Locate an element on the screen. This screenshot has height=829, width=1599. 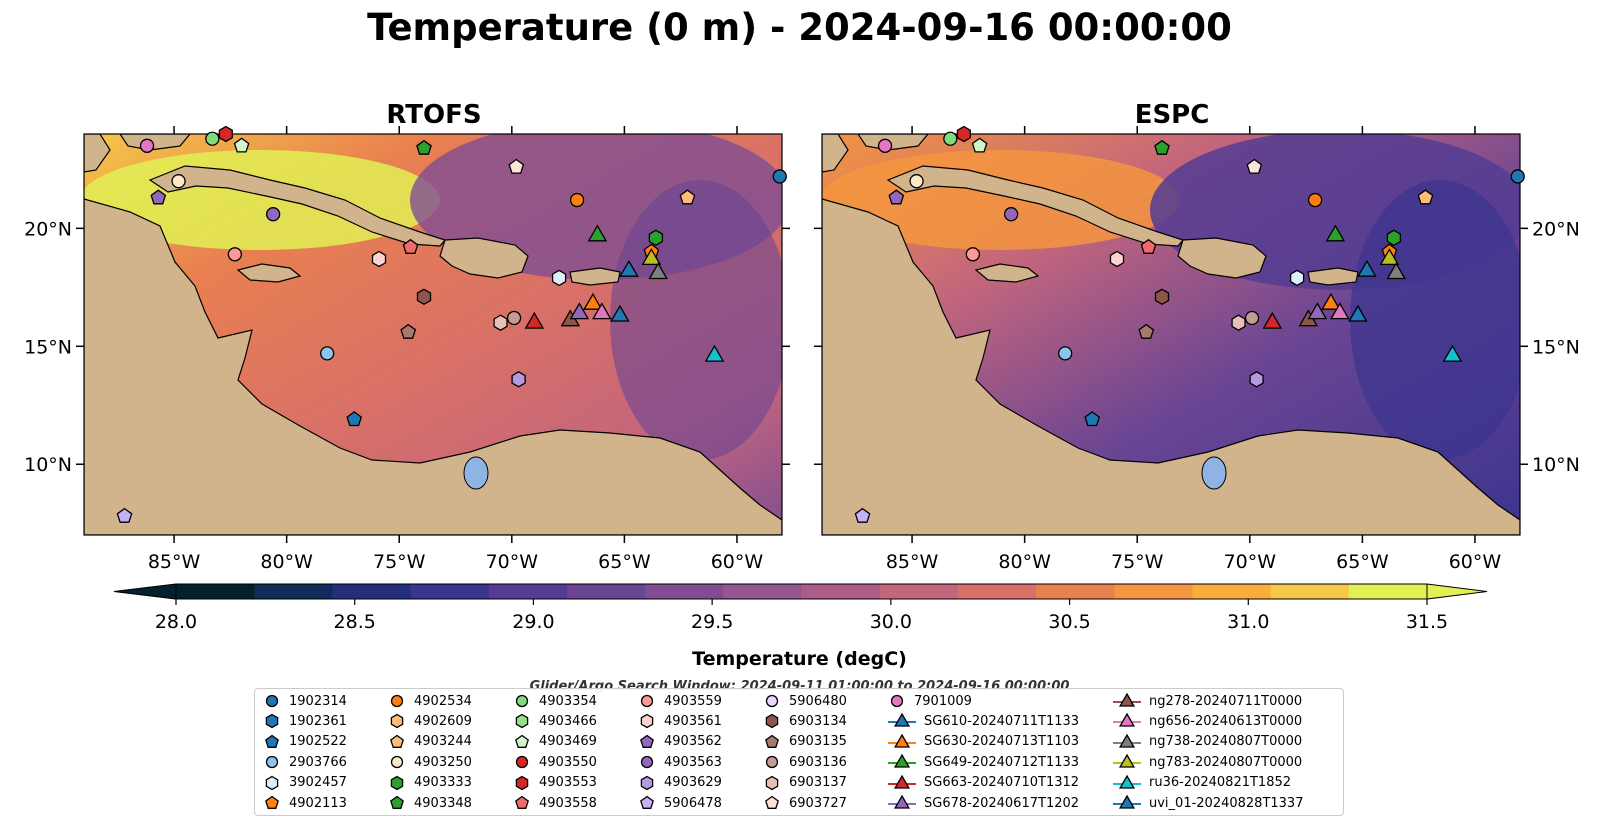
lon-tick-label: 65°W is located at coordinates (624, 562).